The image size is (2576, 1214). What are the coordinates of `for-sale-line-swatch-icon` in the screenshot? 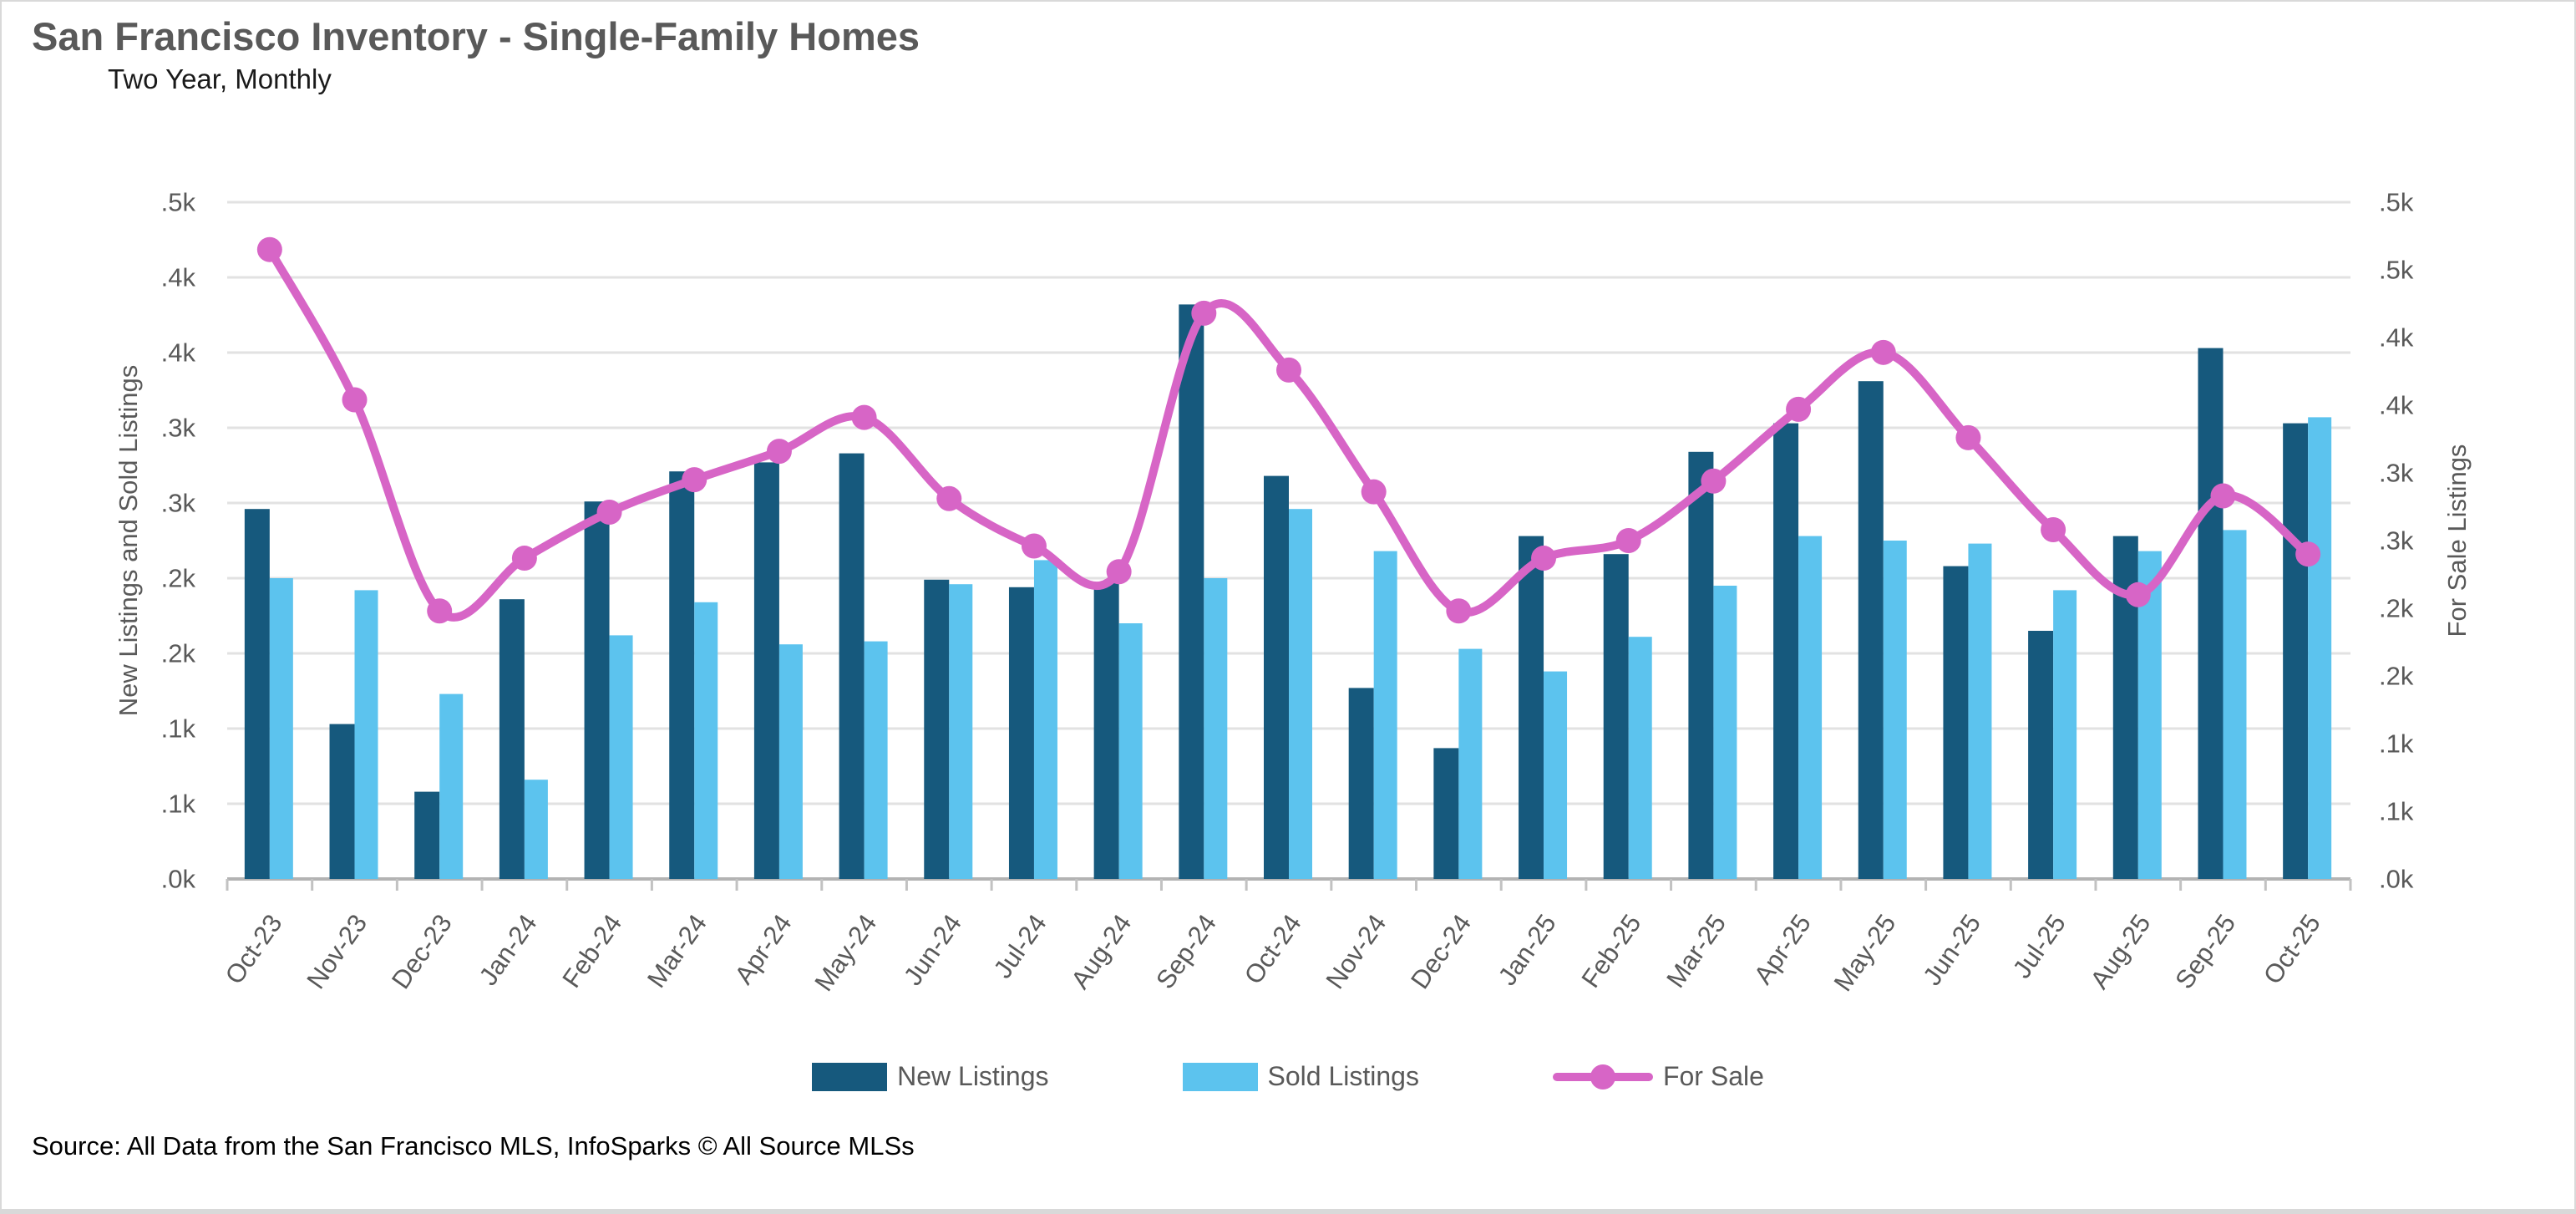 It's located at (1602, 1077).